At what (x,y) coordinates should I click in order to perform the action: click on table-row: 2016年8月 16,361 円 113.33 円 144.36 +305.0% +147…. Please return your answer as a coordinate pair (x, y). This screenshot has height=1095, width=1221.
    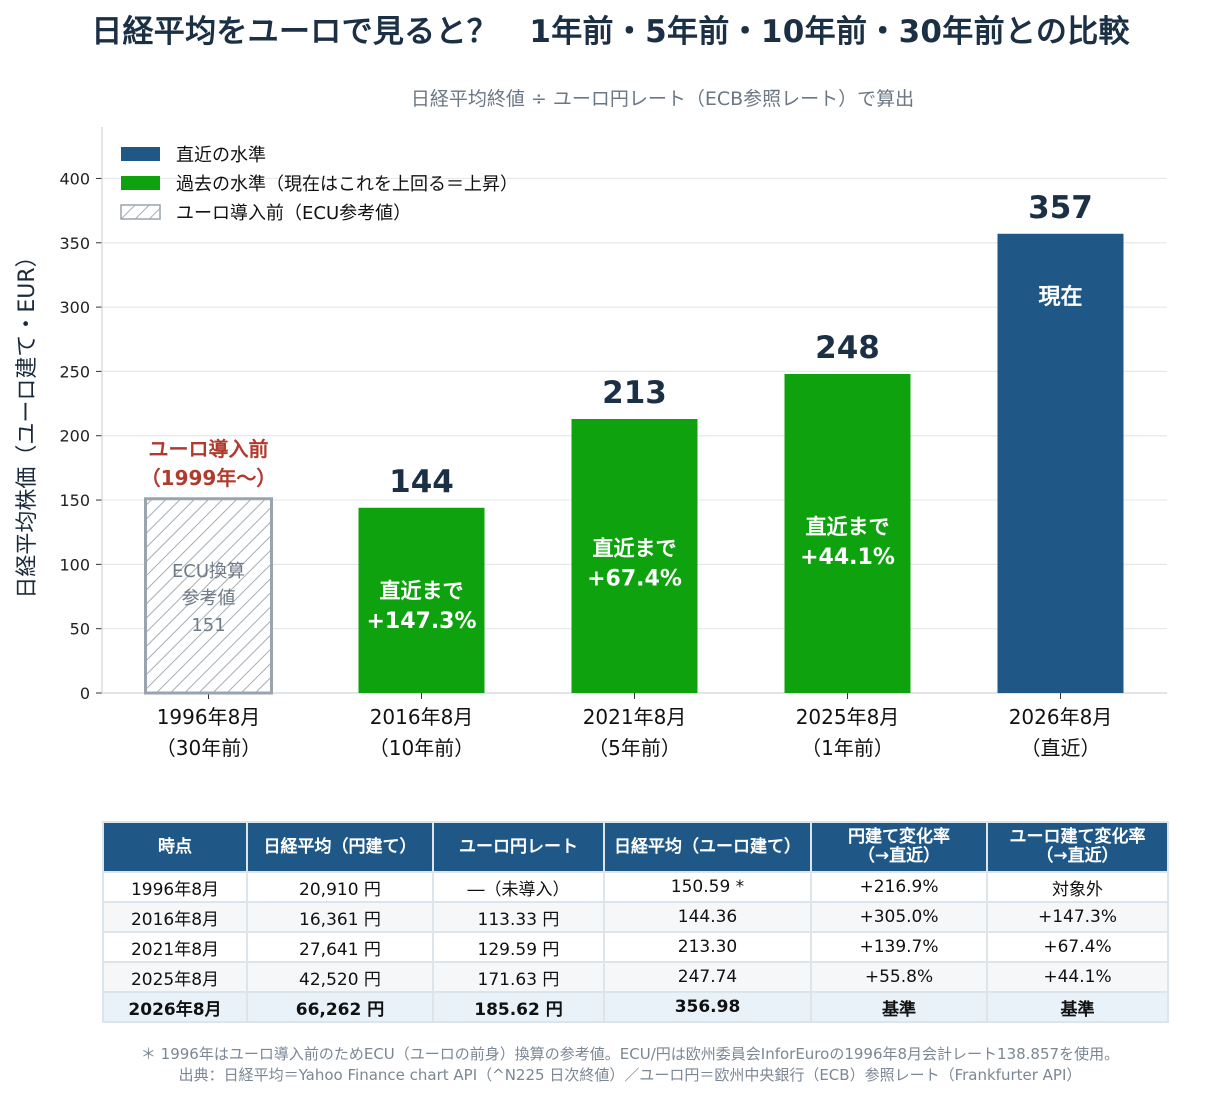
    Looking at the image, I should click on (635, 917).